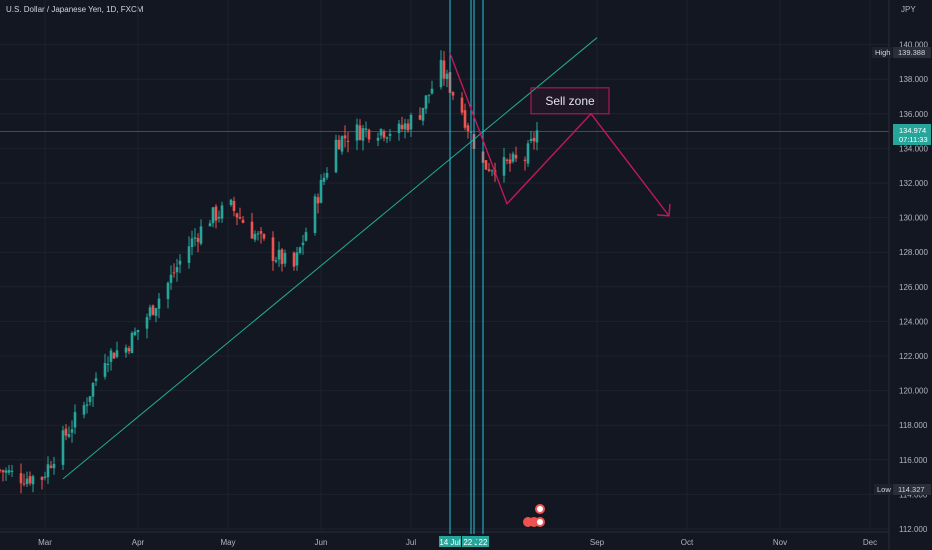 Image resolution: width=932 pixels, height=550 pixels. I want to click on time-tick-label: Jul, so click(411, 542).